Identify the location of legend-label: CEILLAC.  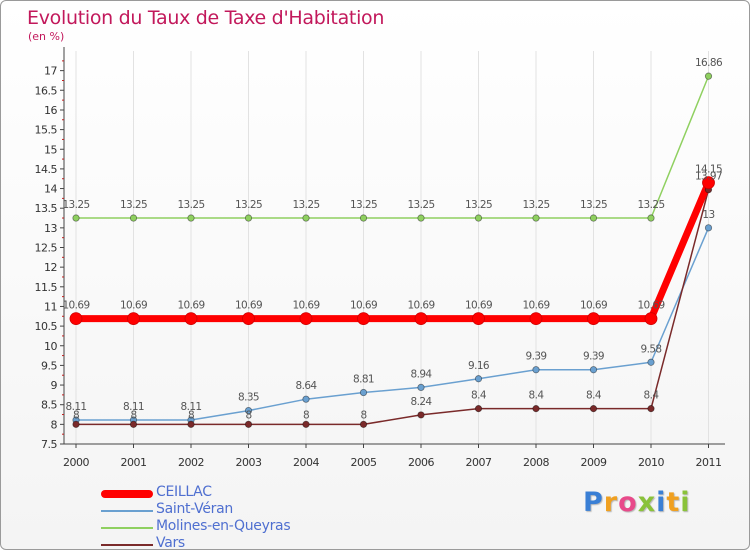
(184, 492).